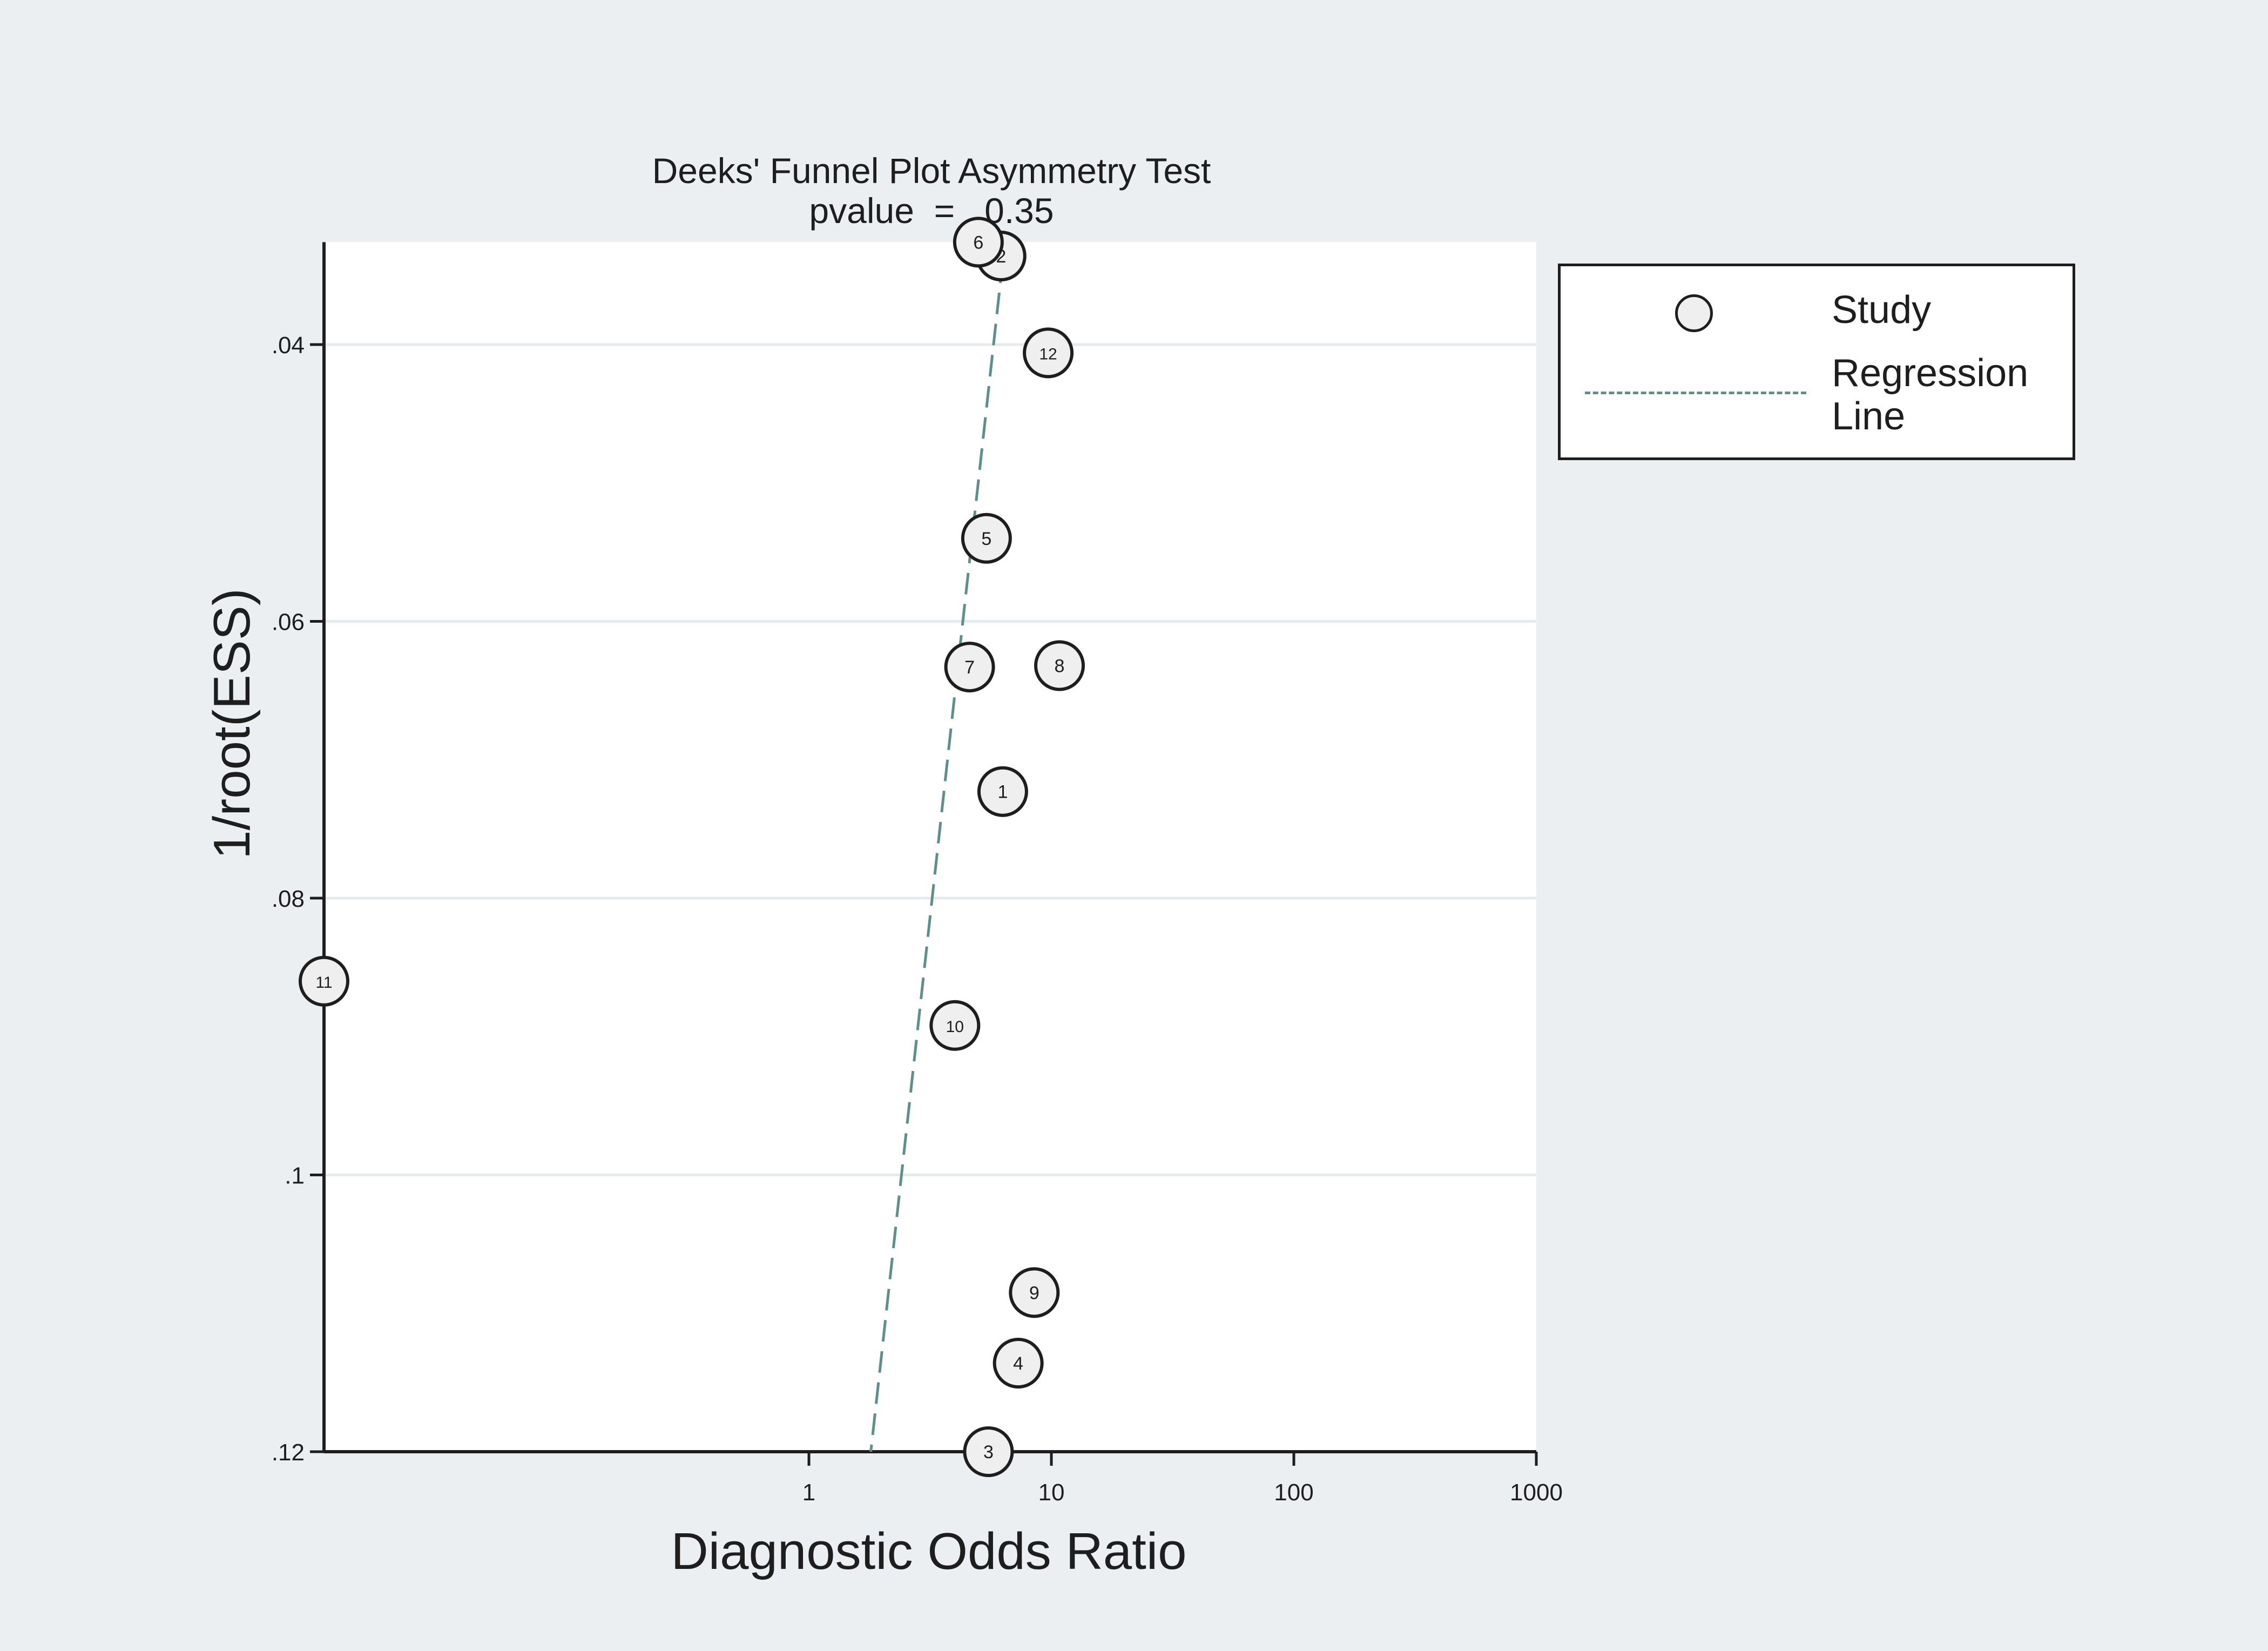 The image size is (2268, 1651). What do you see at coordinates (288, 899) in the screenshot?
I see `y-tick-label-2: .08` at bounding box center [288, 899].